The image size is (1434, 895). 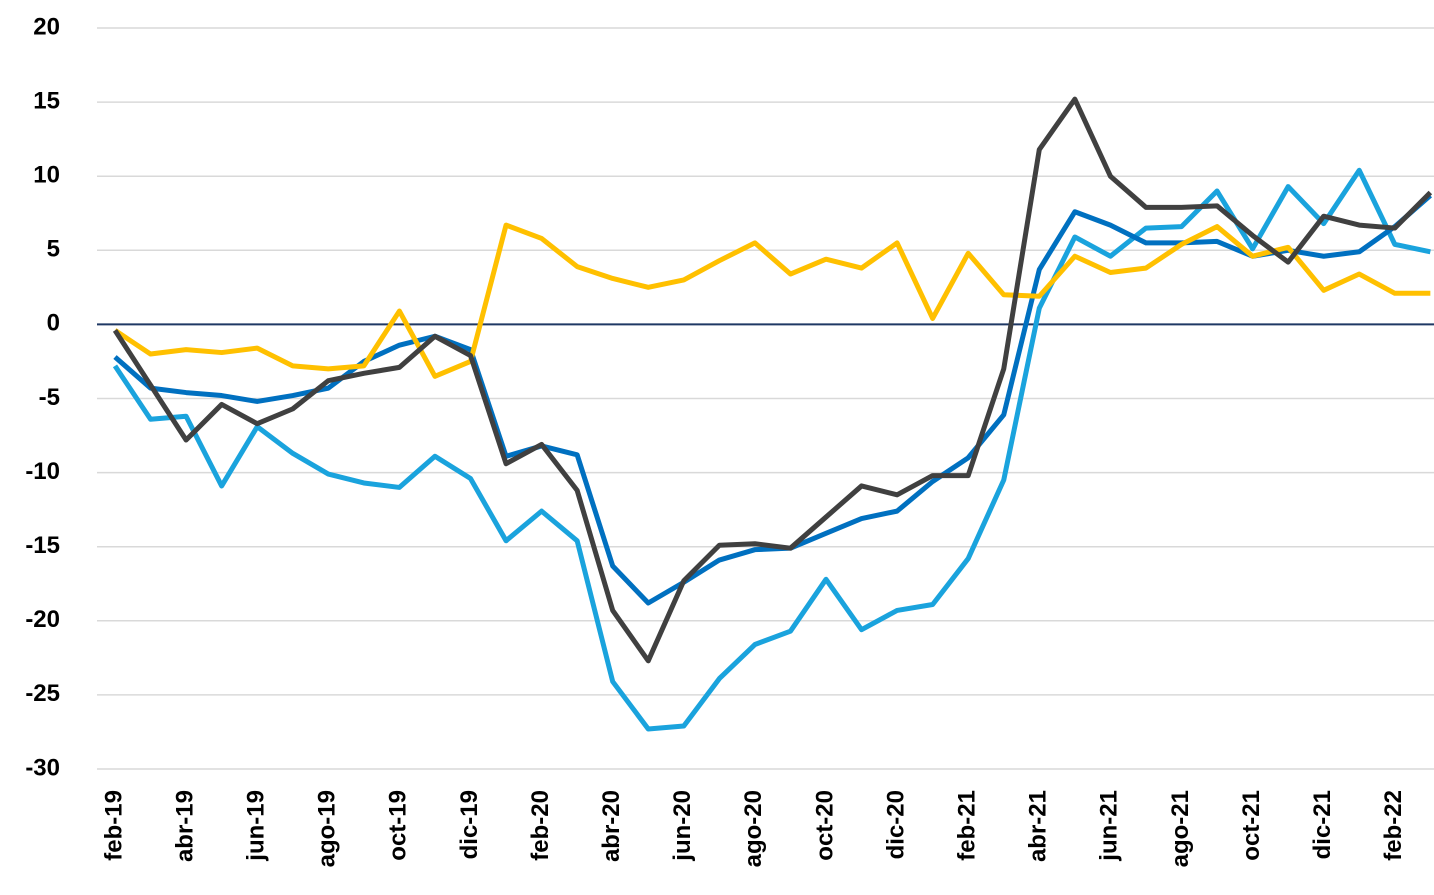 I want to click on x-tick-label: jun-19, so click(x=256, y=826).